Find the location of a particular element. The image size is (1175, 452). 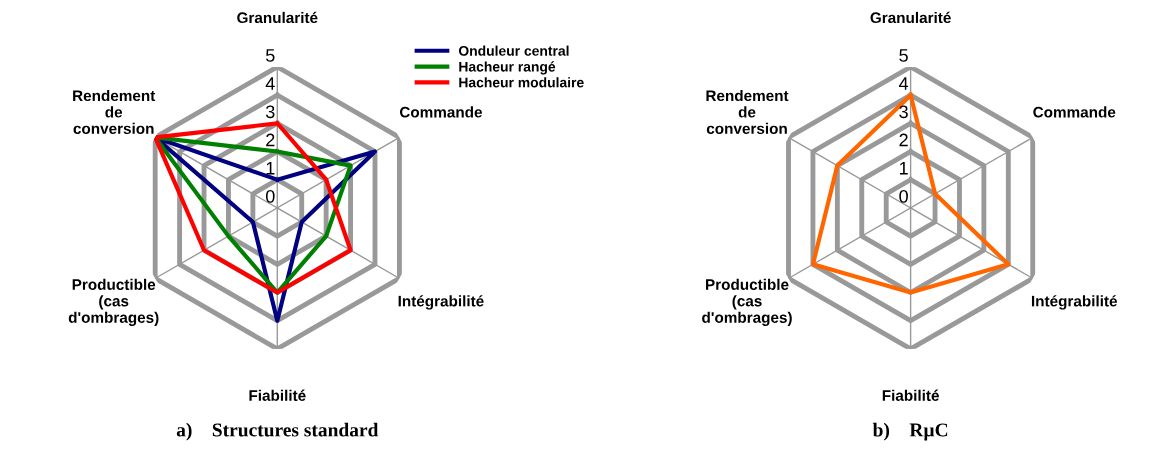

text: b) RµC is located at coordinates (910, 431).